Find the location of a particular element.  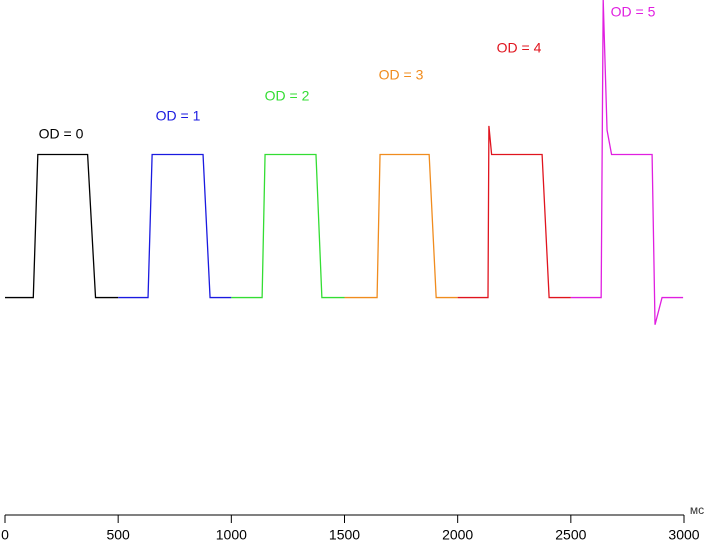

series-label: OD = 2 is located at coordinates (287, 96).